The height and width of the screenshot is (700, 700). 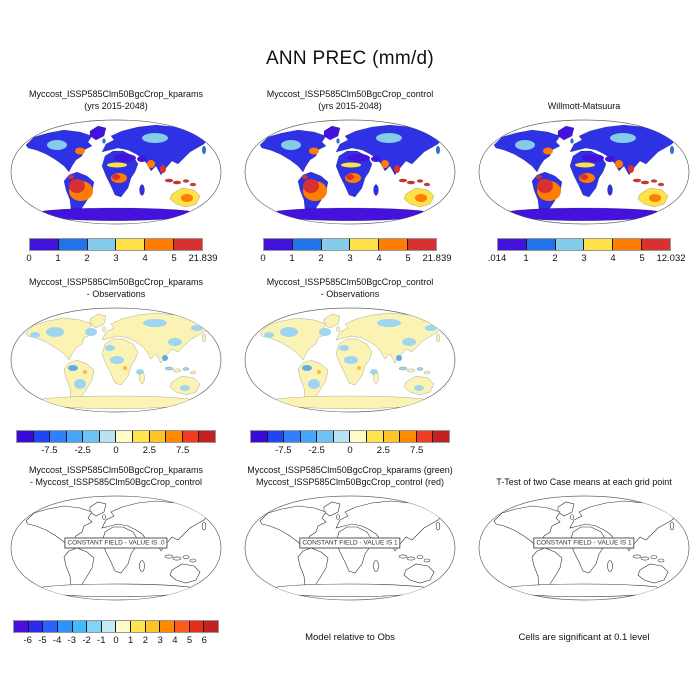 I want to click on colorbar-tick-label: 12.032, so click(x=671, y=258).